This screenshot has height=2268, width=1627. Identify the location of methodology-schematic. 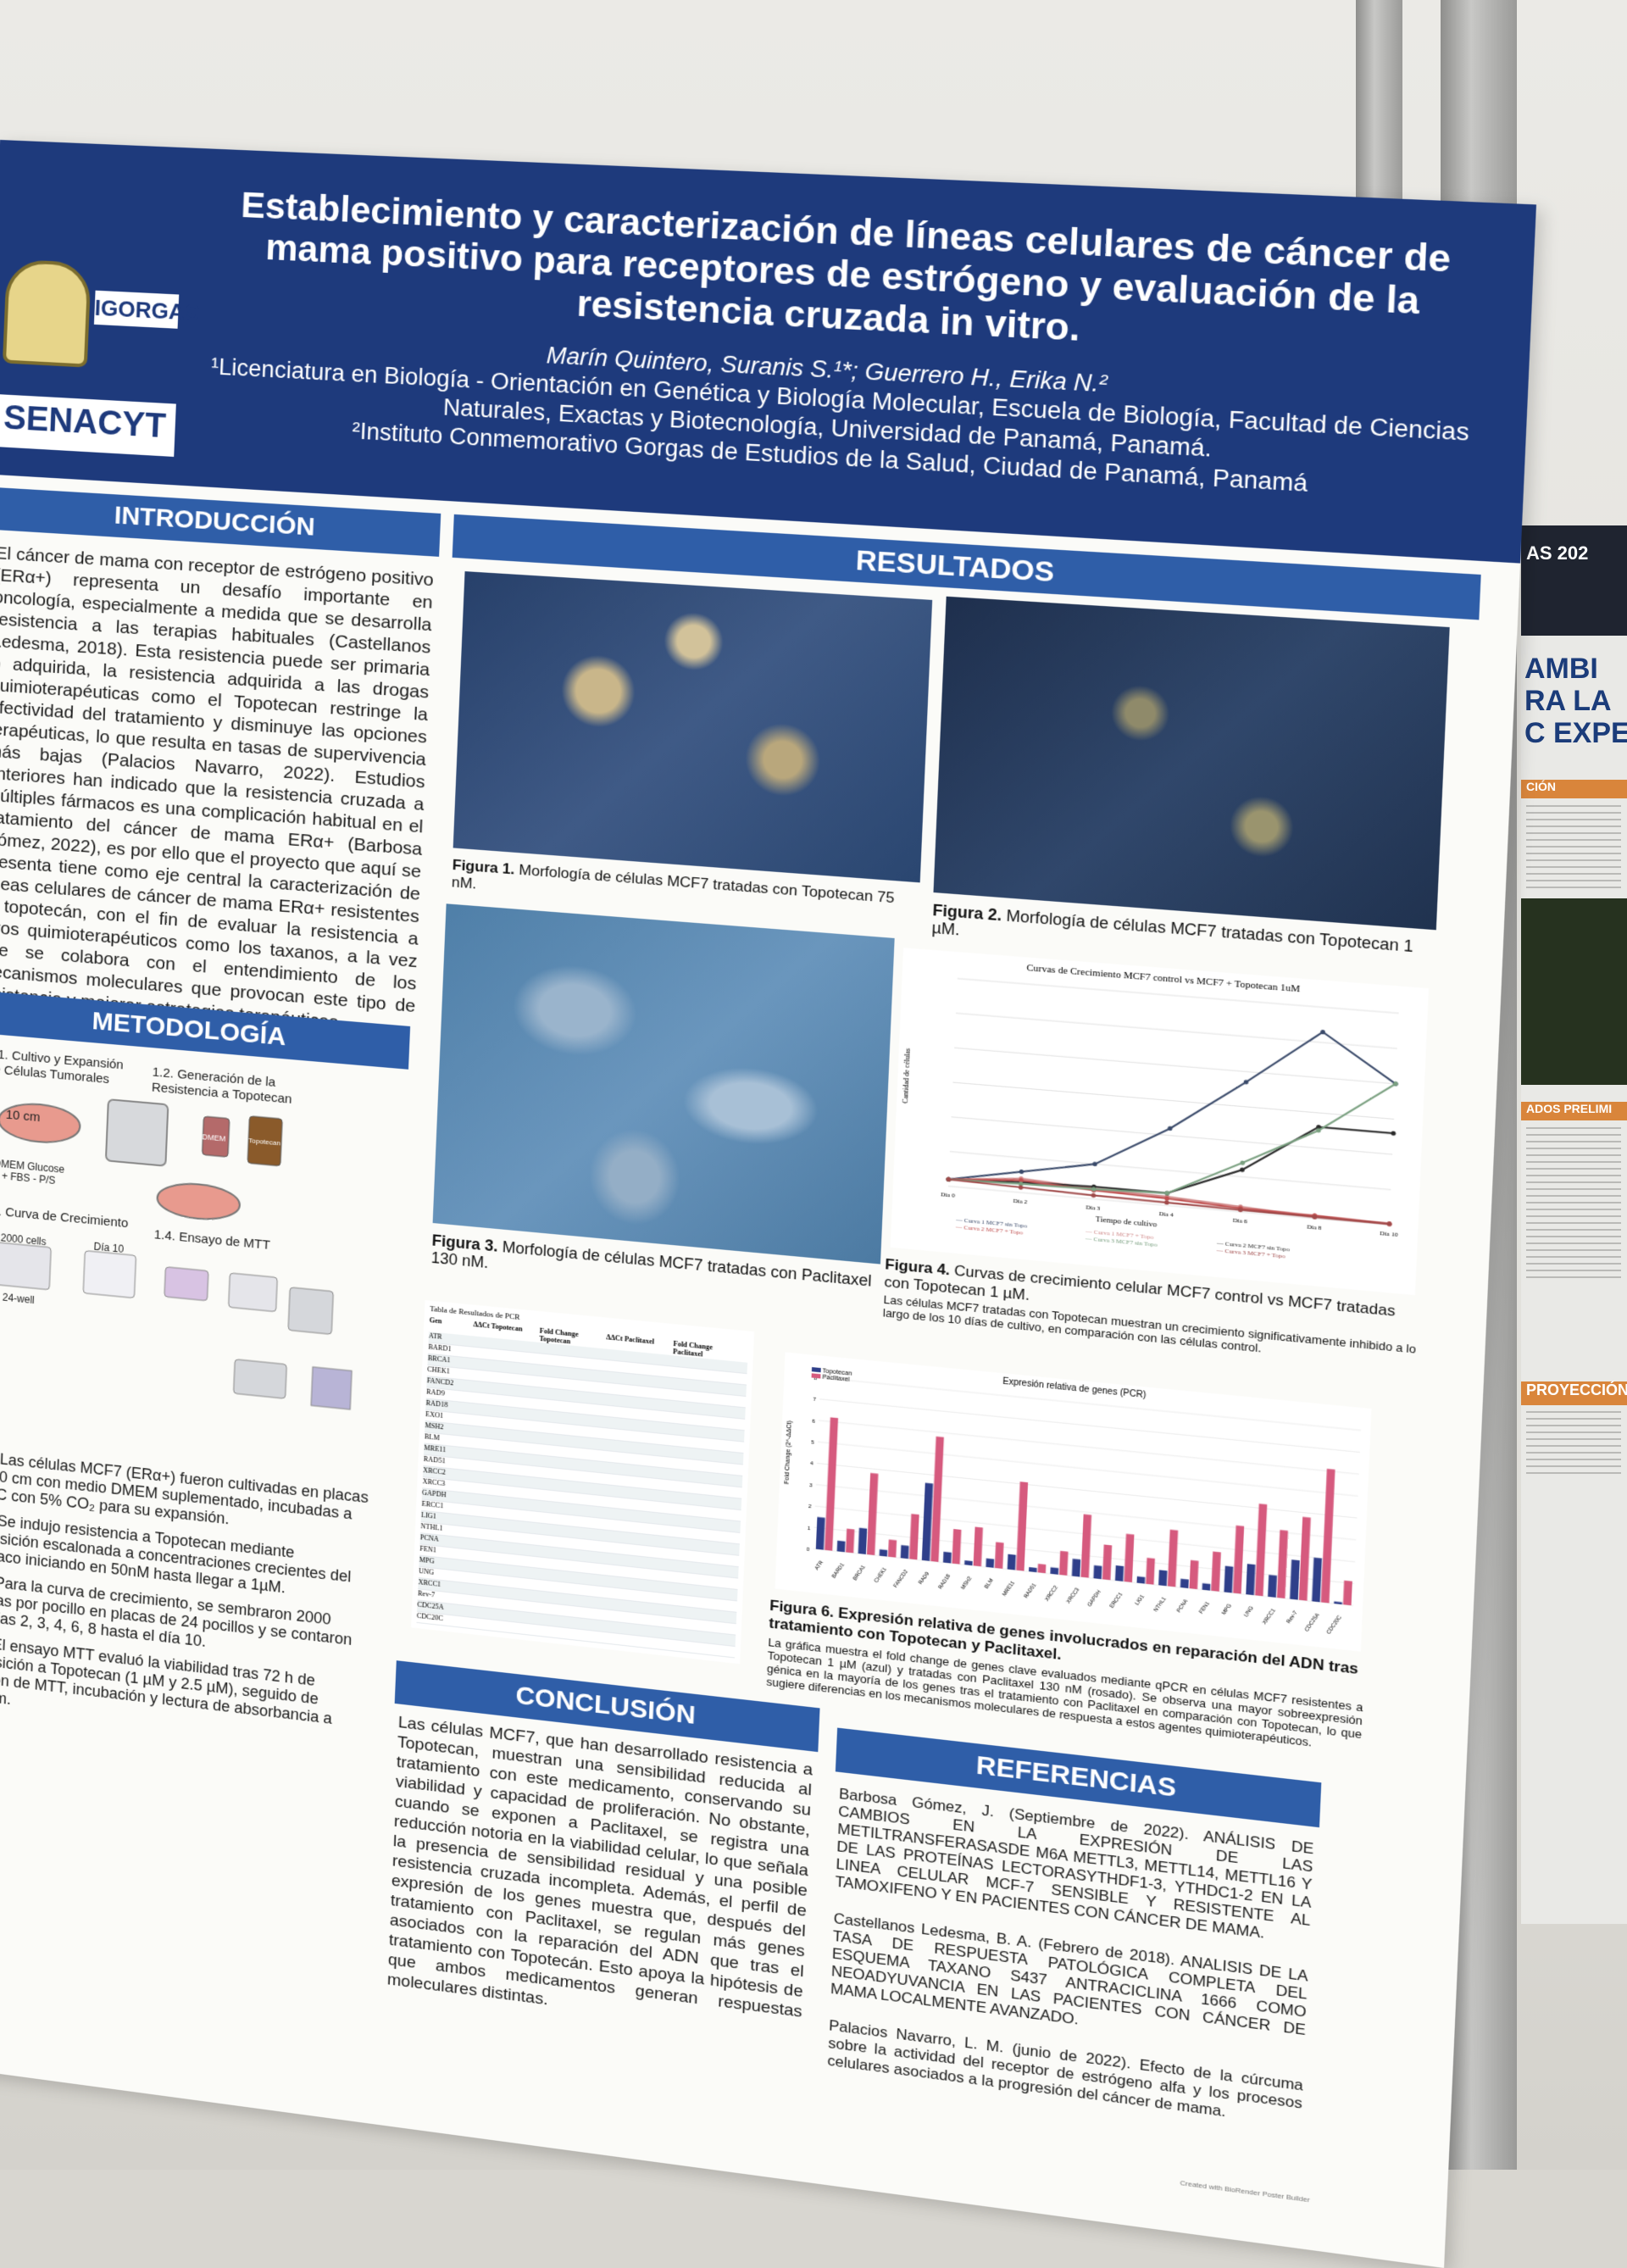
(197, 1278).